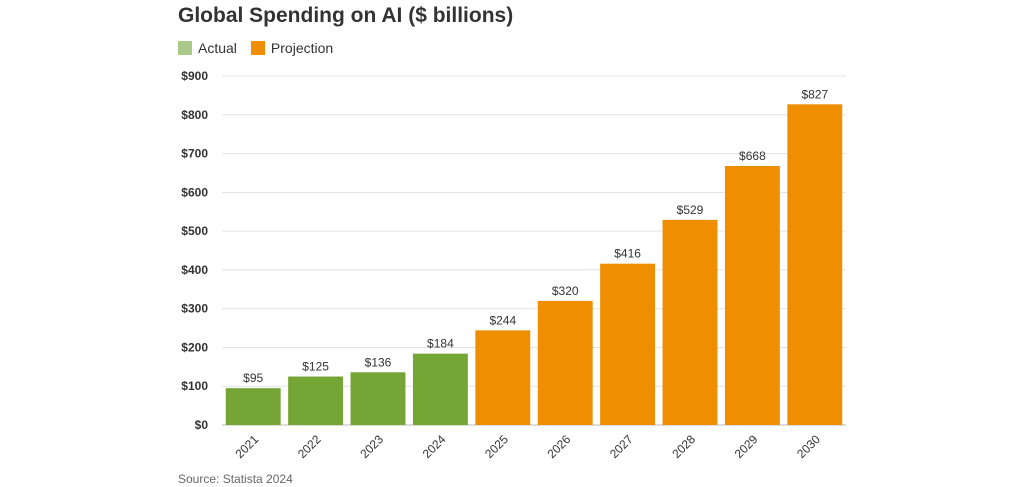 Image resolution: width=1024 pixels, height=487 pixels. I want to click on legend-label-projection: Projection, so click(302, 48).